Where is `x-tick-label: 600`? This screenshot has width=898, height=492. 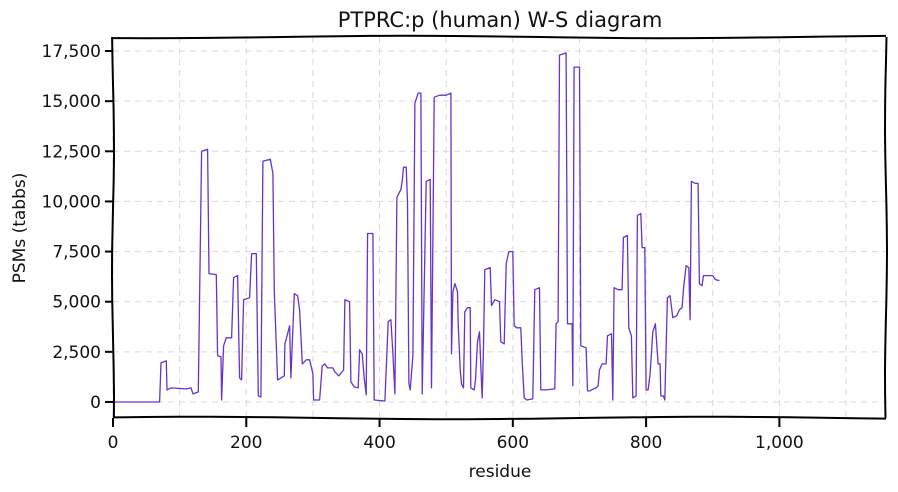 x-tick-label: 600 is located at coordinates (513, 443).